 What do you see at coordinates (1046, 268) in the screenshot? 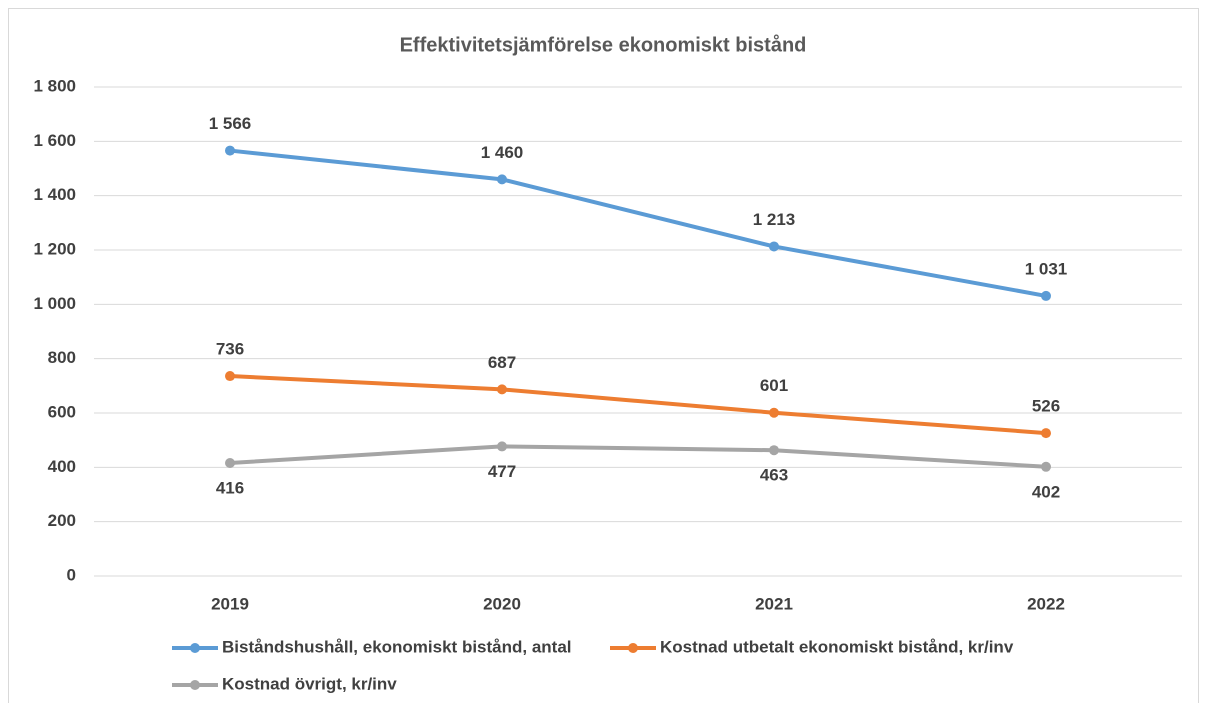
I see `data-label: 1 031` at bounding box center [1046, 268].